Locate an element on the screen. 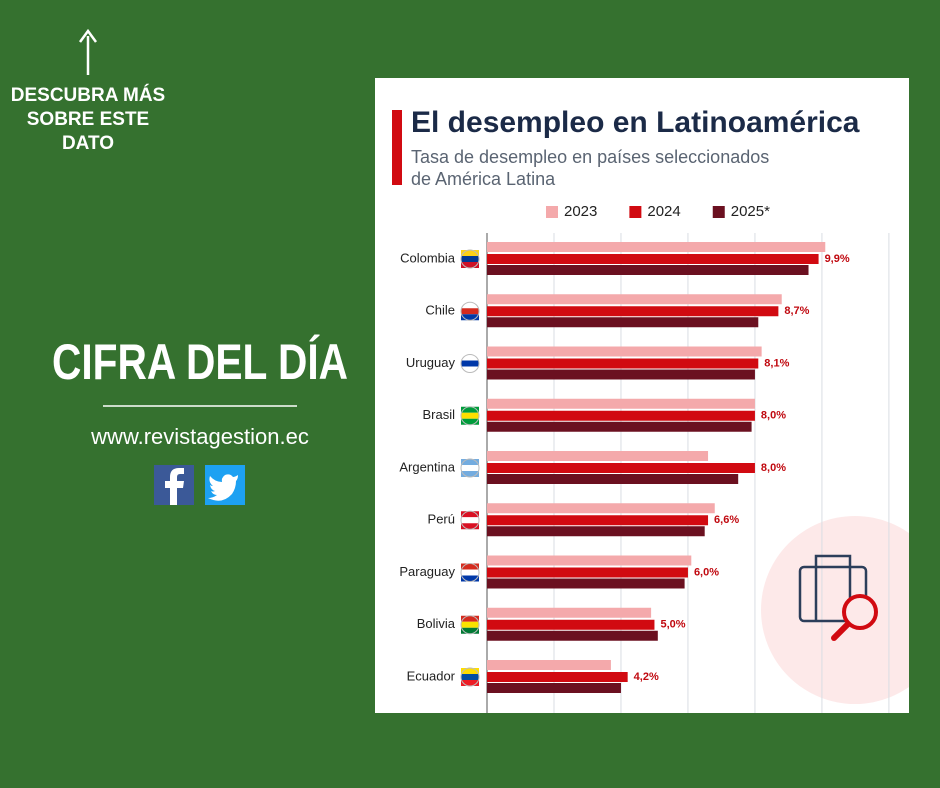 Image resolution: width=940 pixels, height=788 pixels. value-label: 6,0% is located at coordinates (706, 572).